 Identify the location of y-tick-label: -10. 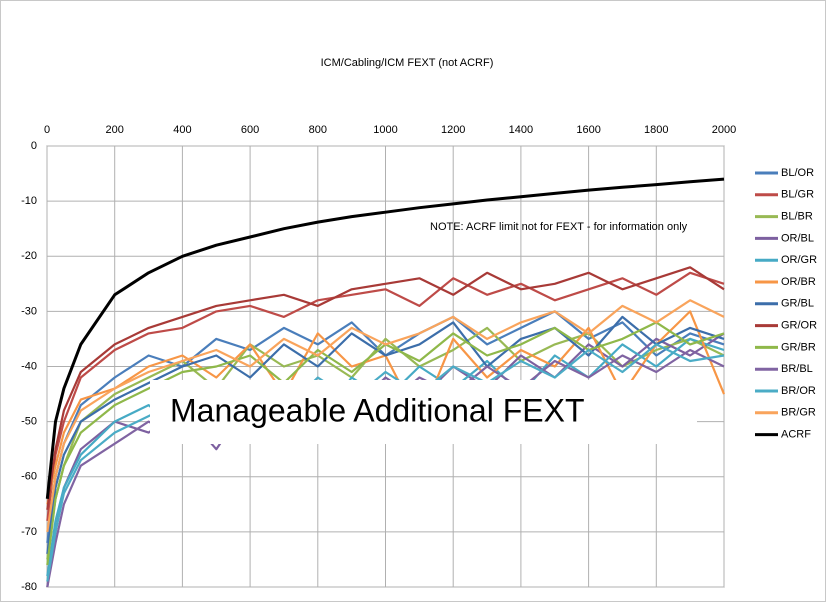
(29, 201).